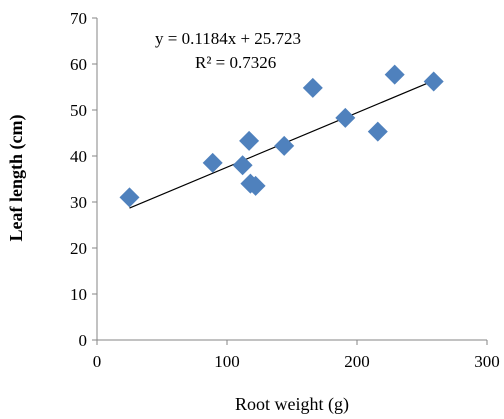  Describe the element at coordinates (78, 64) in the screenshot. I see `y-tick-label: 60` at that location.